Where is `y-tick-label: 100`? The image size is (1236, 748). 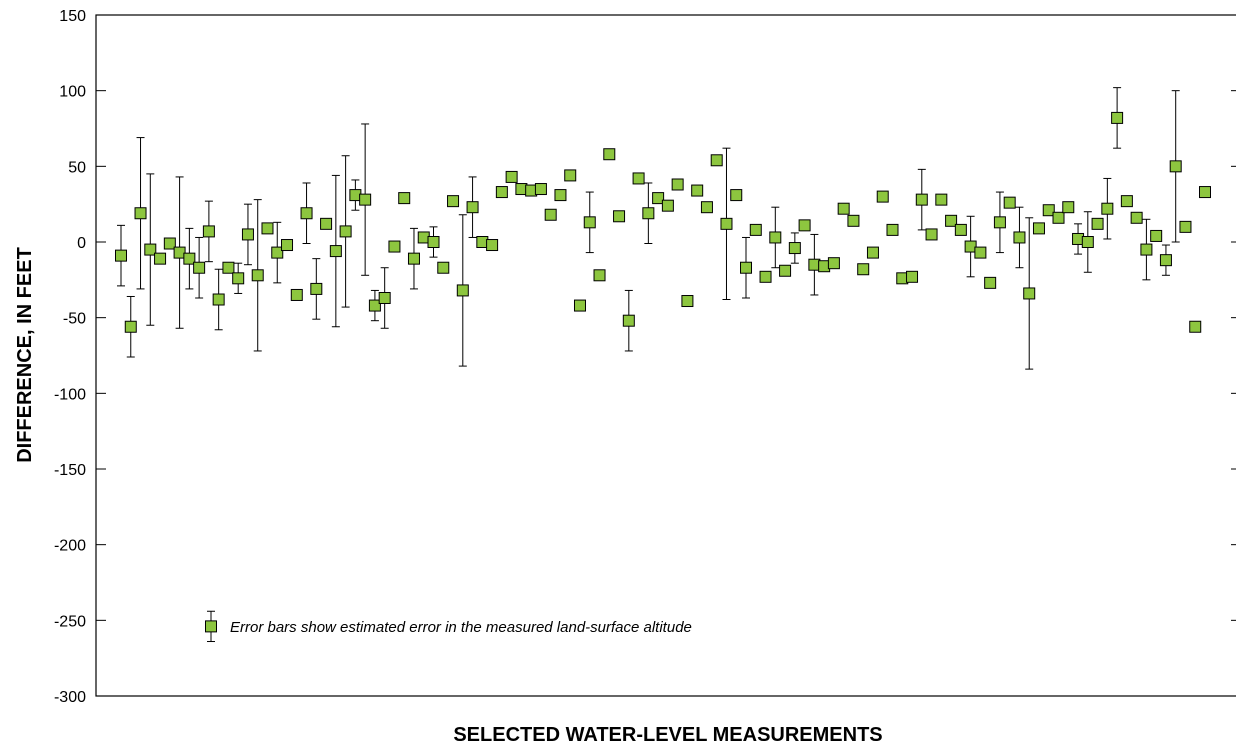
y-tick-label: 100 is located at coordinates (72, 92).